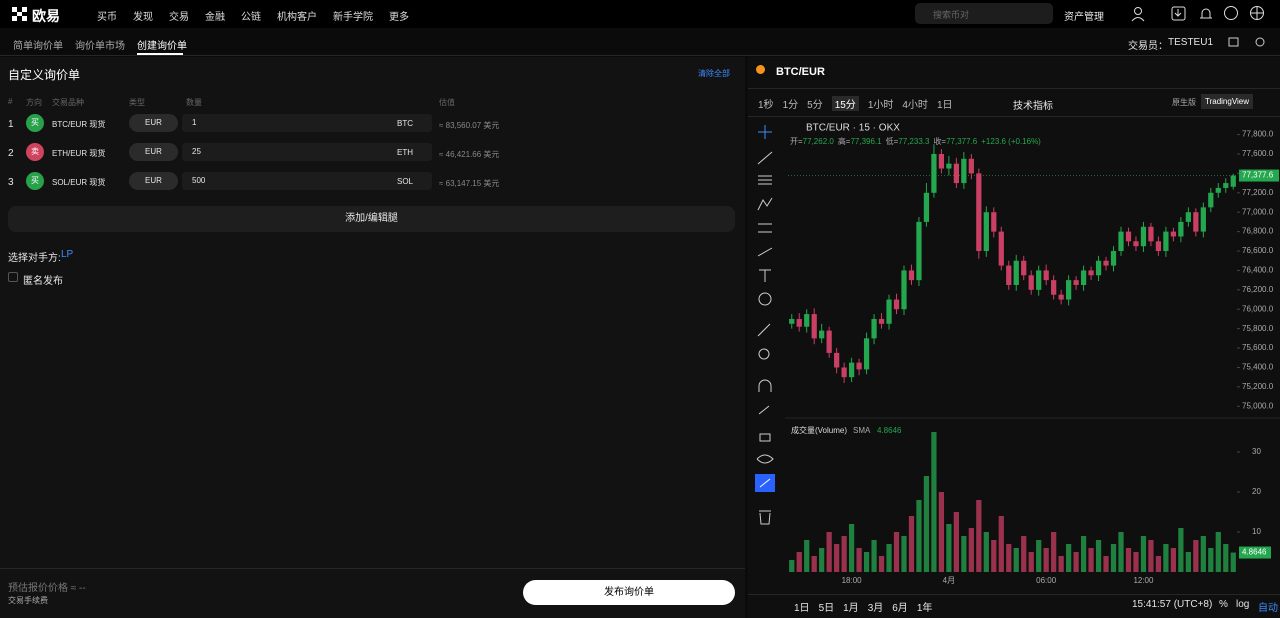 The height and width of the screenshot is (618, 1280). What do you see at coordinates (851, 608) in the screenshot?
I see `range: 1月` at bounding box center [851, 608].